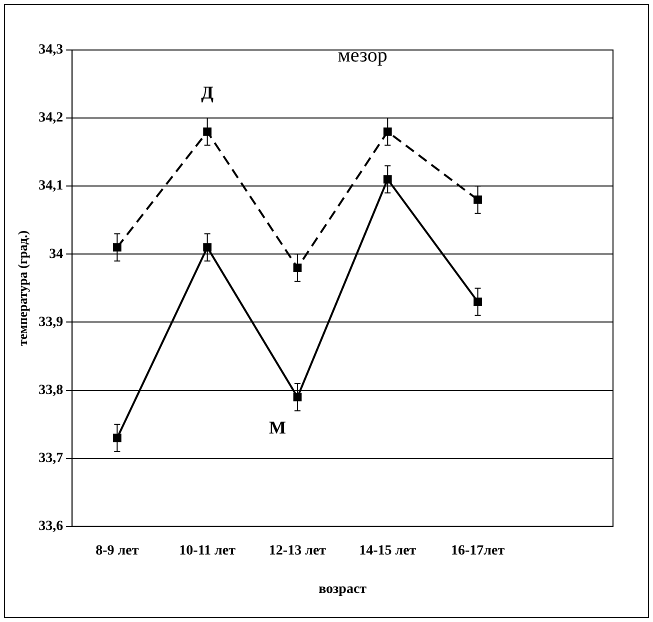 This screenshot has height=622, width=653. Describe the element at coordinates (51, 118) in the screenshot. I see `y-tick-label: 34,2` at that location.